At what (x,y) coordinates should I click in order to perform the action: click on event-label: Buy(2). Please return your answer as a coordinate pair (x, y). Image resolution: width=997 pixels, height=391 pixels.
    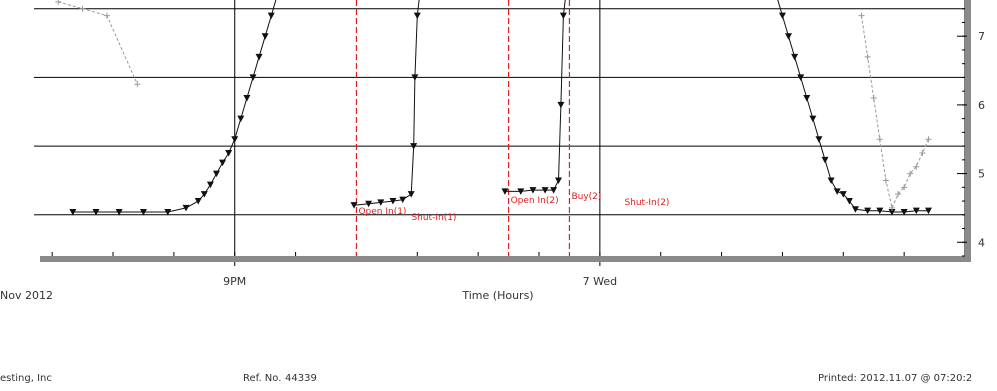
    Looking at the image, I should click on (586, 197).